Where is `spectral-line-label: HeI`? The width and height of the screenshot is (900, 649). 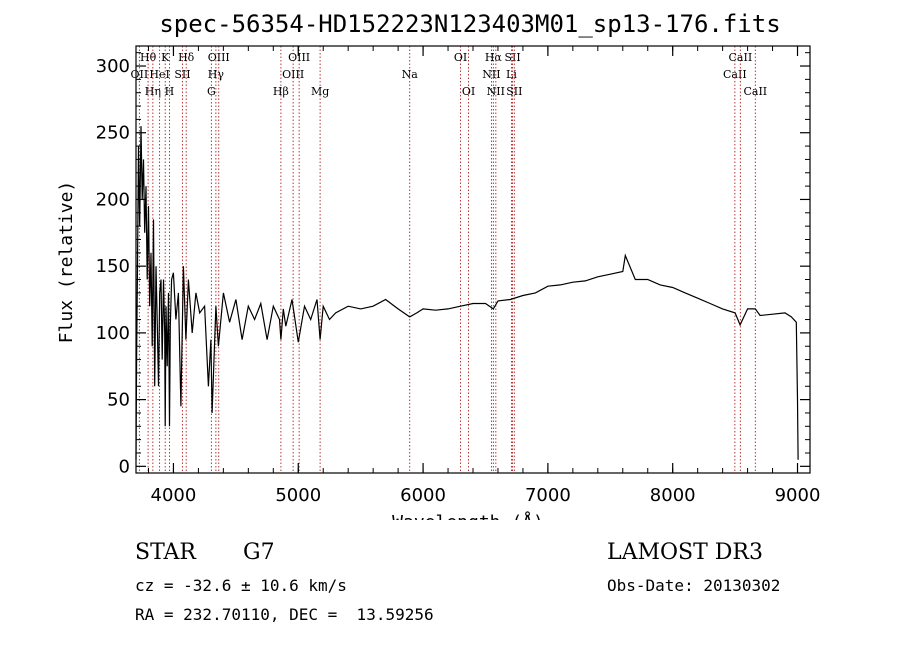 spectral-line-label: HeI is located at coordinates (159, 74).